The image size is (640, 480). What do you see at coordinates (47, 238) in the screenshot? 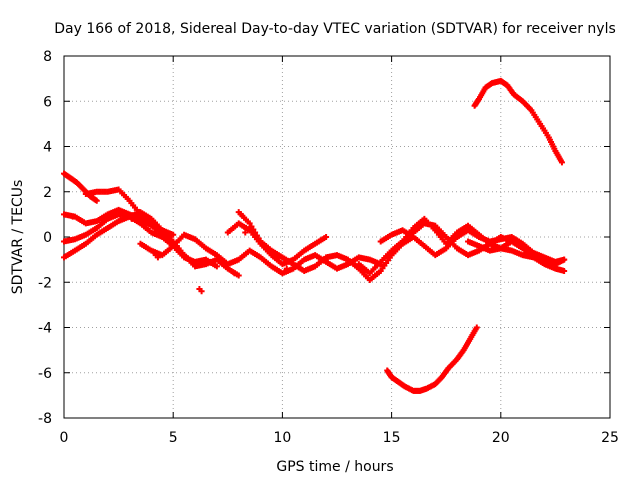
I see `y-tick-label: 0` at bounding box center [47, 238].